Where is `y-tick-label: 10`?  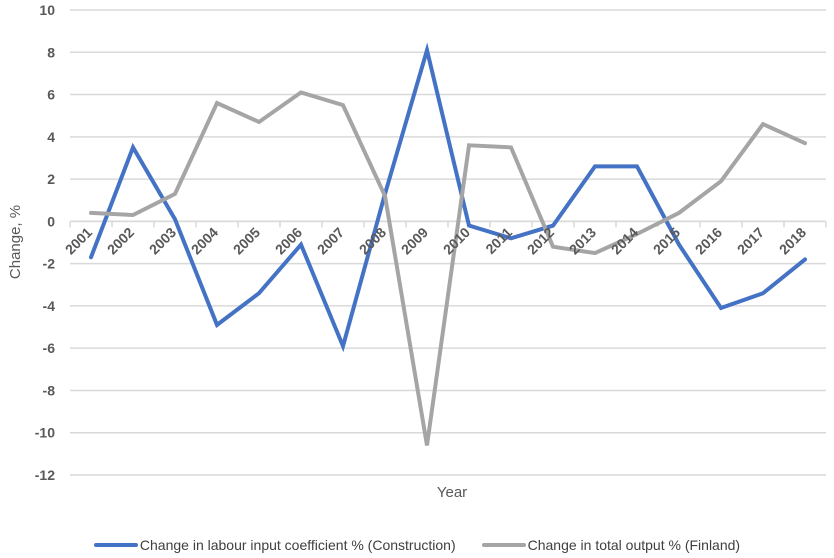 y-tick-label: 10 is located at coordinates (47, 10).